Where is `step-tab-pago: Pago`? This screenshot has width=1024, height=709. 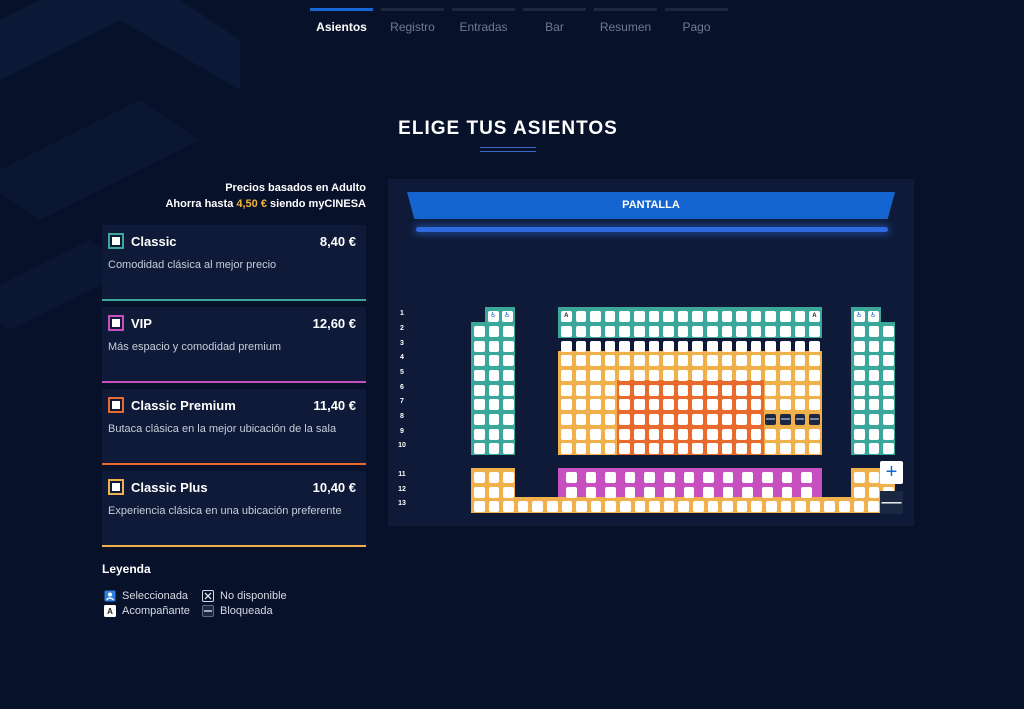 step-tab-pago: Pago is located at coordinates (696, 23).